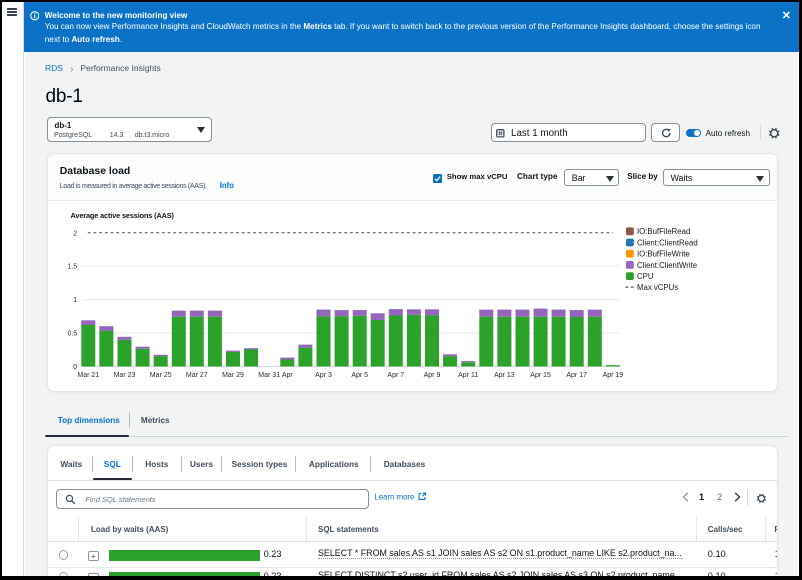 The height and width of the screenshot is (580, 802). I want to click on svg-text: 2, so click(75, 233).